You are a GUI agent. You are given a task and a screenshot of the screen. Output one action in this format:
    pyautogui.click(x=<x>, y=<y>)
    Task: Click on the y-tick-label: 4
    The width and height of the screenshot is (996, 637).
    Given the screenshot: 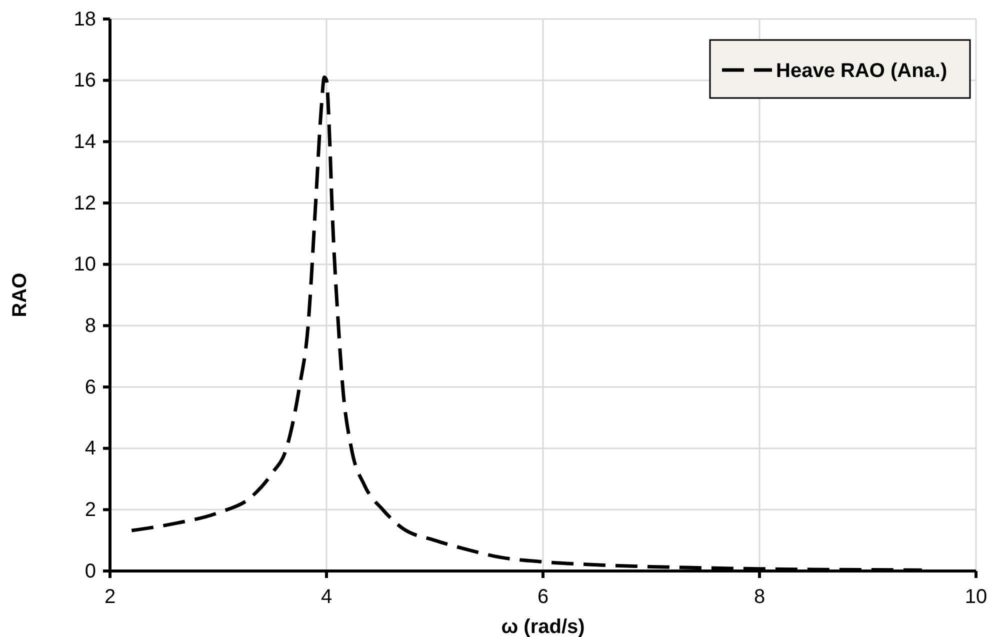 What is the action you would take?
    pyautogui.click(x=90, y=449)
    